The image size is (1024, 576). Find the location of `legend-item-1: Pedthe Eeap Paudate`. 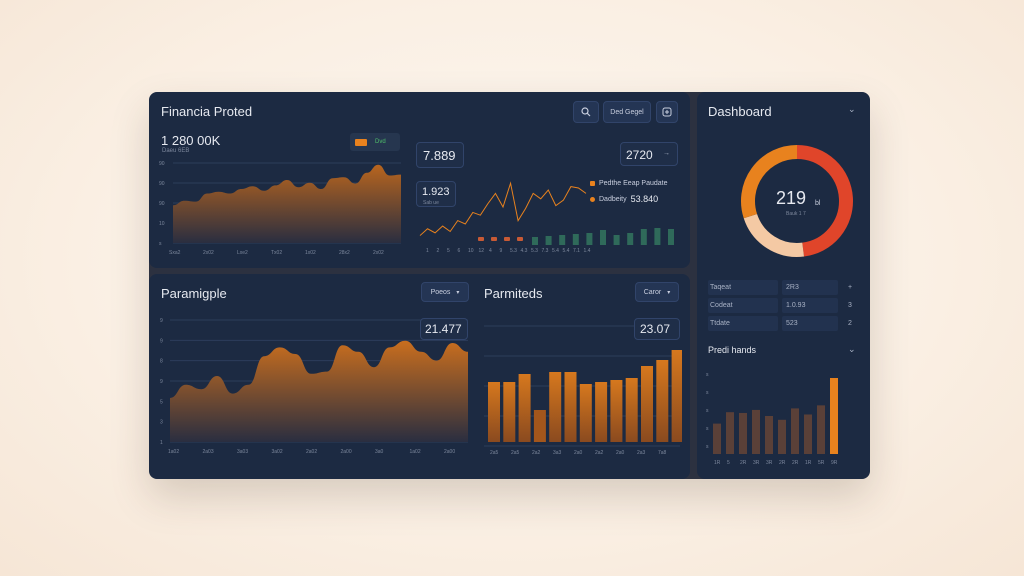

legend-item-1: Pedthe Eeap Paudate is located at coordinates (629, 183).